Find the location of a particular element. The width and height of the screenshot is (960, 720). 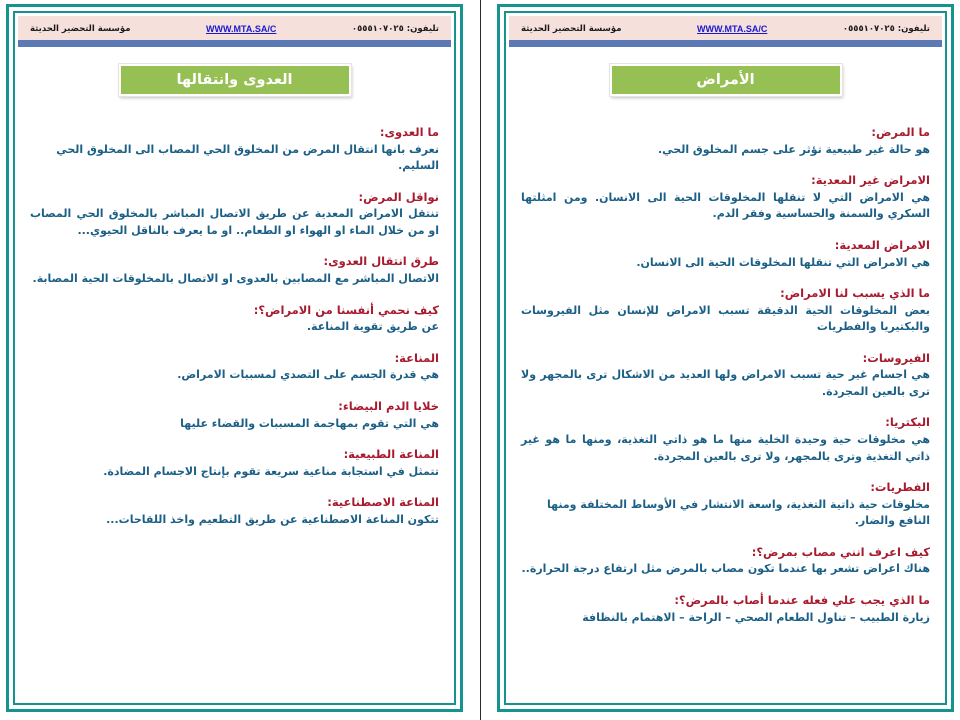

qa-question: ما الذي يسبب لنا الامراض: is located at coordinates (855, 293).